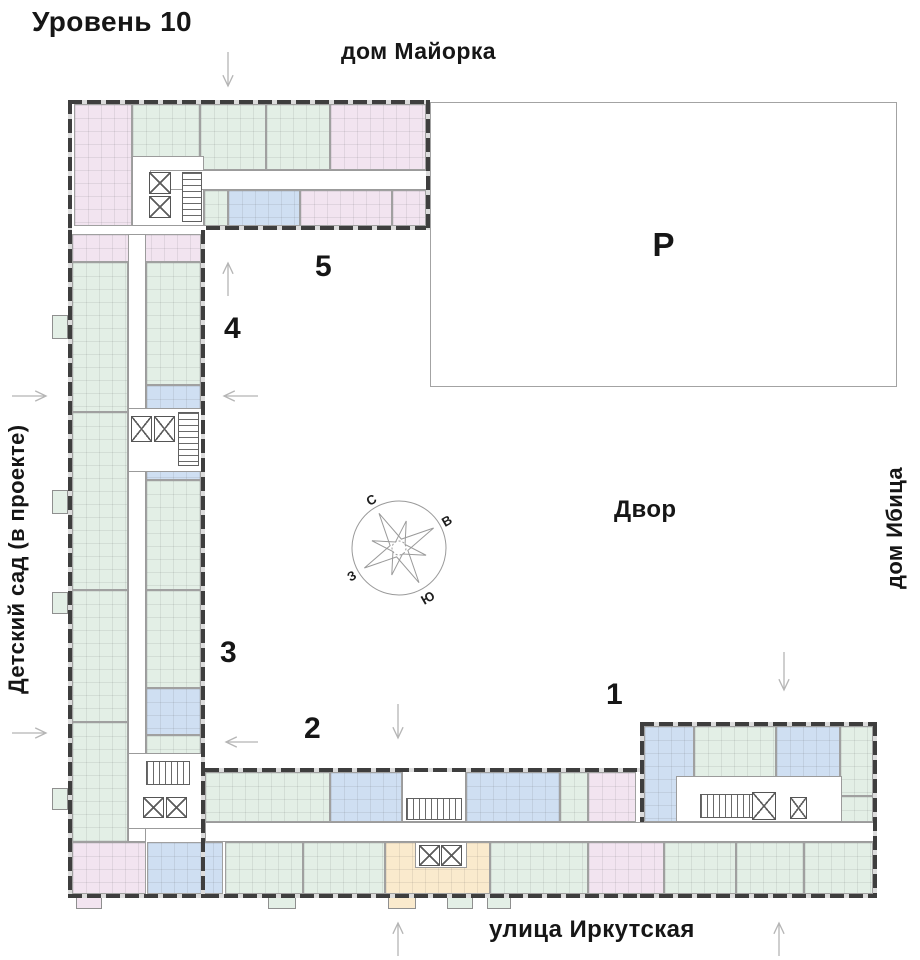 This screenshot has height=960, width=920. Describe the element at coordinates (228, 652) in the screenshot. I see `section-number-label: 3` at that location.